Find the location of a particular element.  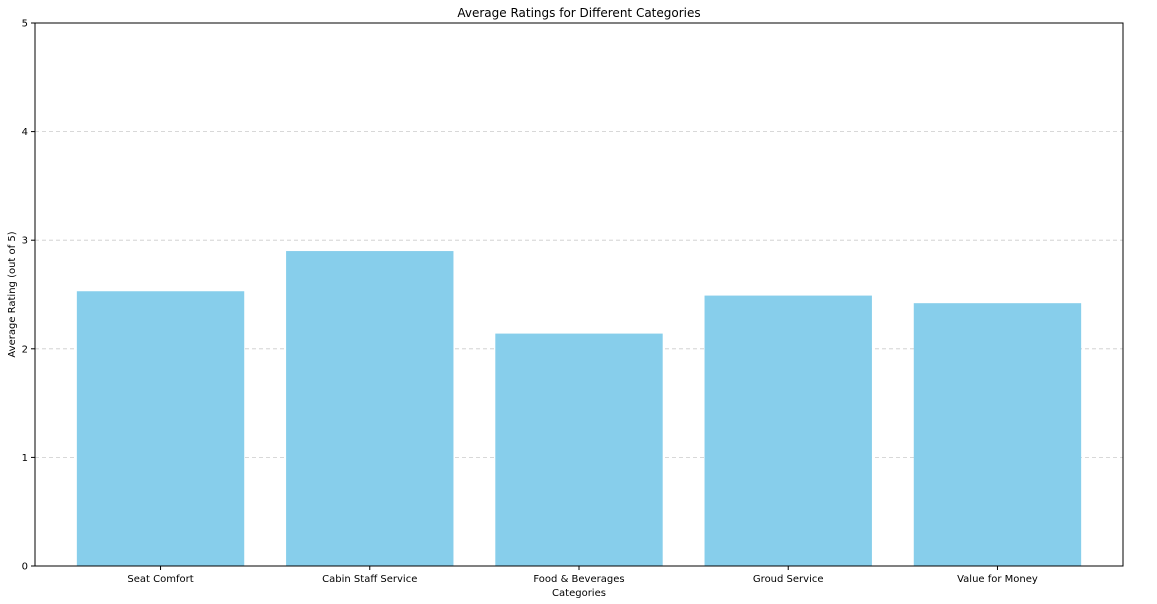

x-axis-label: Categories is located at coordinates (579, 593).